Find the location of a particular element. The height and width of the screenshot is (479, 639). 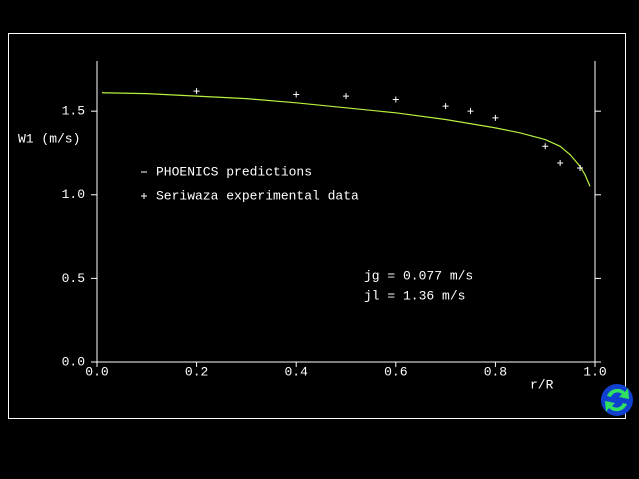

y-tick-label: 0.0 is located at coordinates (73, 361).